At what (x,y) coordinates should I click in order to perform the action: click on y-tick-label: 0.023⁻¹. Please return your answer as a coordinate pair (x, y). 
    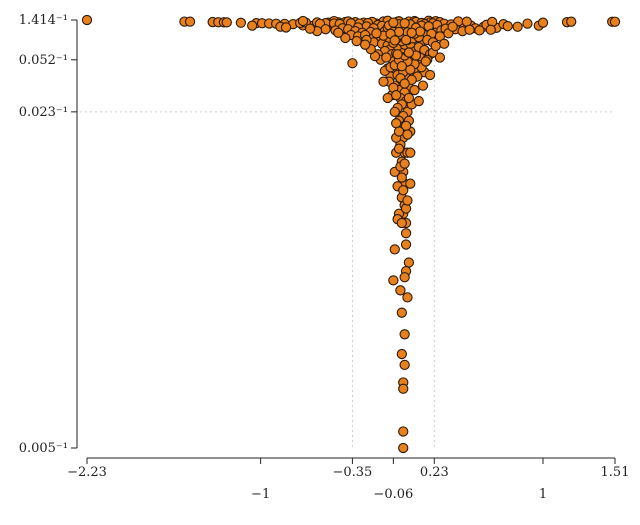
    Looking at the image, I should click on (43, 112).